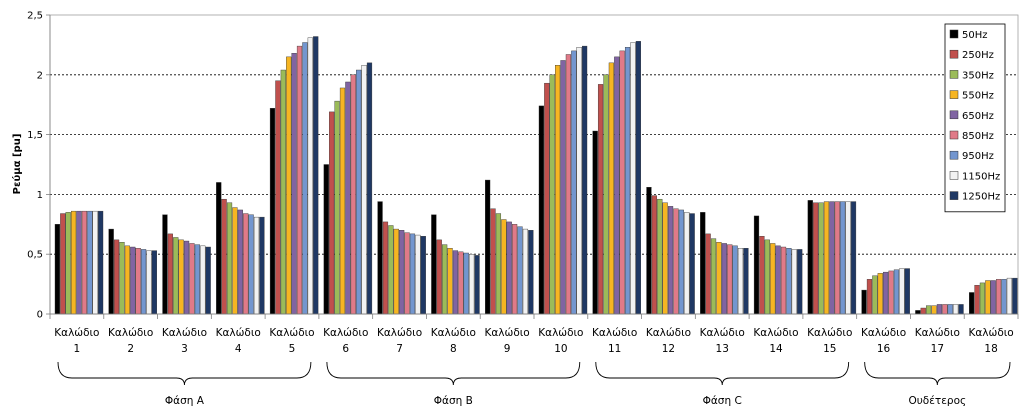 The width and height of the screenshot is (1023, 414). What do you see at coordinates (560, 349) in the screenshot?
I see `category-number: 10` at bounding box center [560, 349].